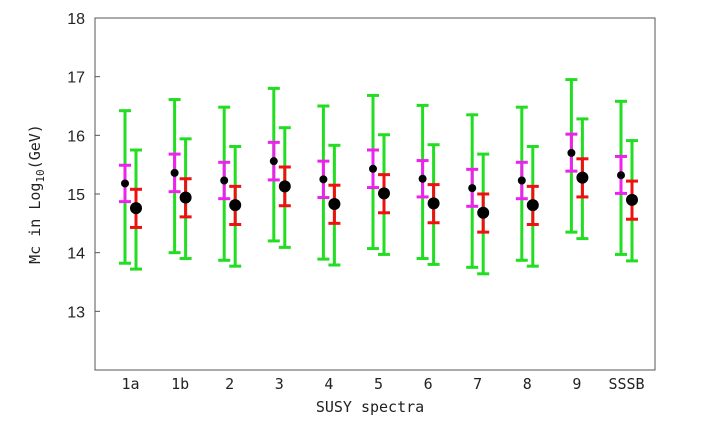 This screenshot has width=708, height=438. Describe the element at coordinates (35, 146) in the screenshot. I see `y-axis-label-suffix: (GeV)` at that location.